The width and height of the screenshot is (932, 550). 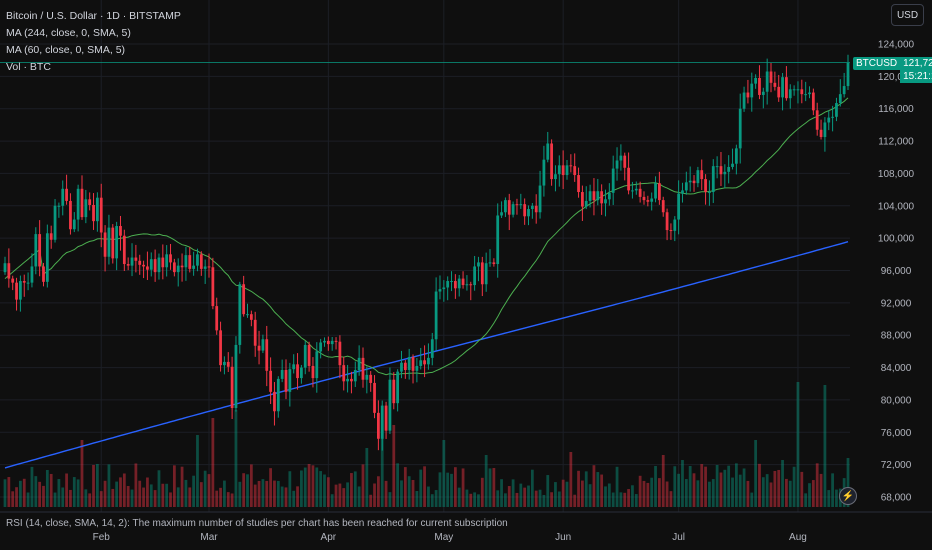 I want to click on price-axis-label: 104,000, so click(x=896, y=206).